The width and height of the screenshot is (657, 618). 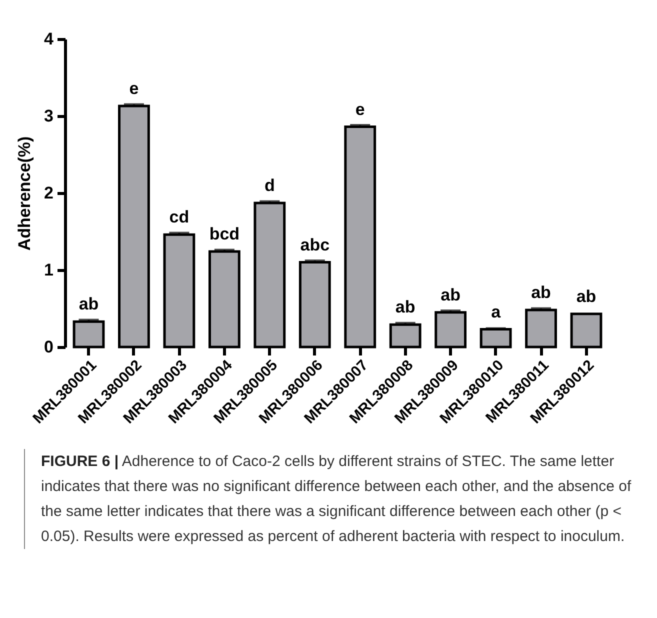 I want to click on caption: FIGURE 6 | Adherence to of Caco-2 cells by different strains of STEC. The same letter indicates that there was no significant difference between each other, and the absence of the same letter indicates that there was a significant difference between each other (p < 0.05). Results were expressed as percent of adherent bacteria with respect to inoculum., so click(x=336, y=499).